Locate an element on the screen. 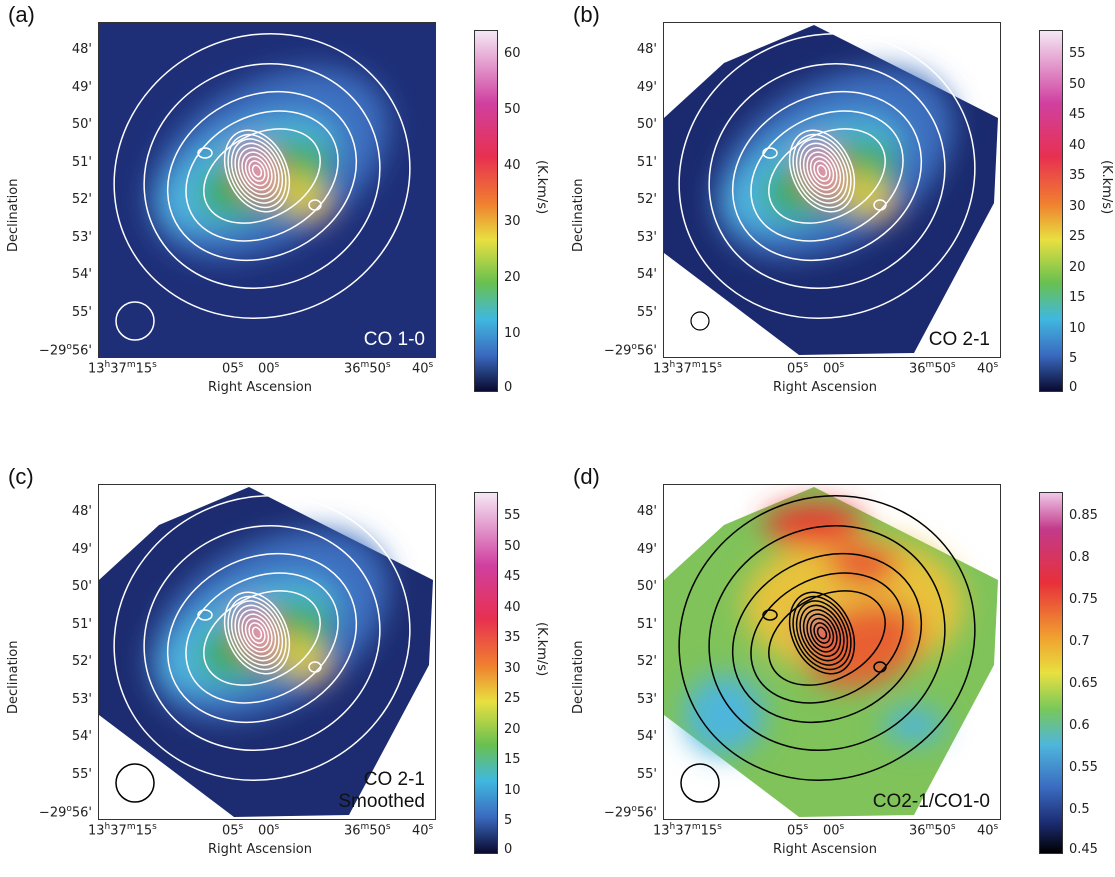 This screenshot has width=1115, height=877. colorbar-tick-label: 0.55 is located at coordinates (1083, 767).